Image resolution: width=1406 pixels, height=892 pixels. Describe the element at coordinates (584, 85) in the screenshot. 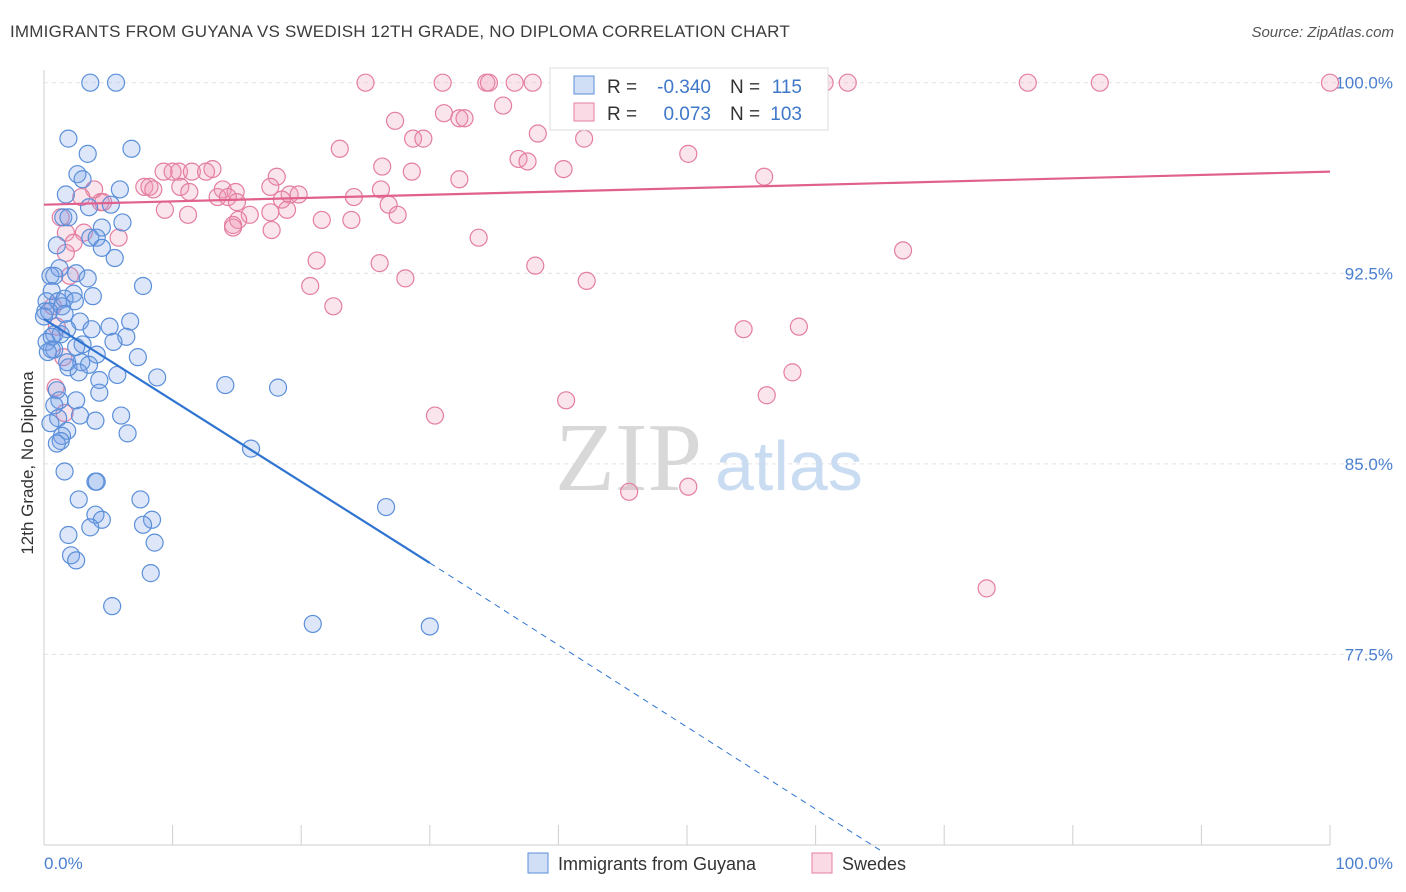

I see `legend-swatch-guyana` at that location.